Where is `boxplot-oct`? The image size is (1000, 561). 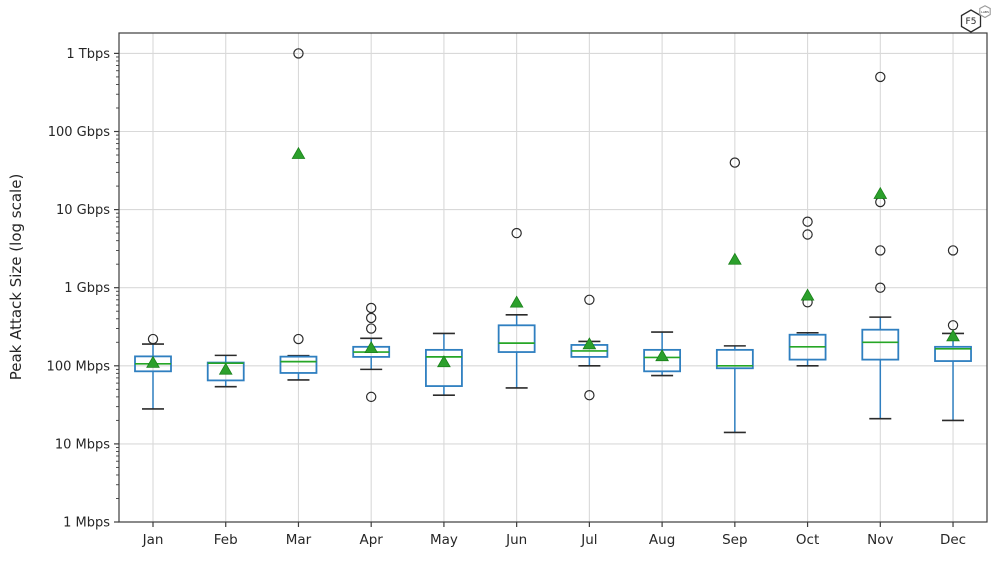
boxplot-oct is located at coordinates (807, 291).